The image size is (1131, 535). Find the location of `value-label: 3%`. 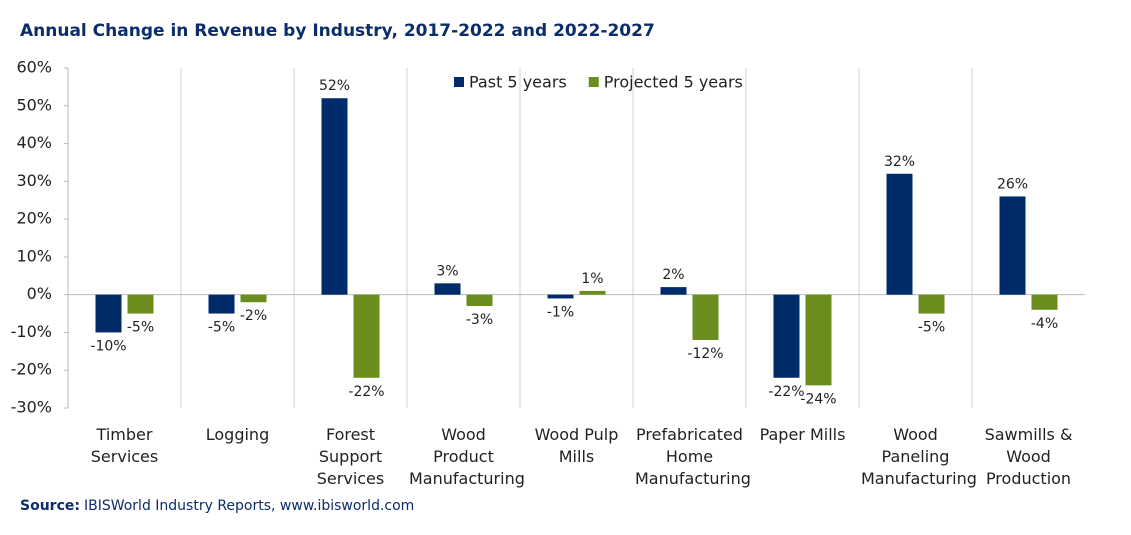

value-label: 3% is located at coordinates (447, 271).